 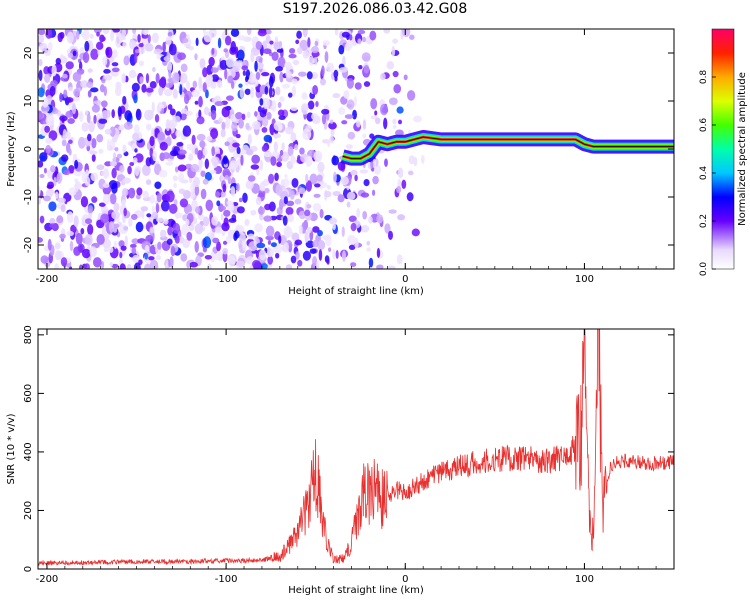 I want to click on top-ytick-label: -20, so click(x=28, y=245).